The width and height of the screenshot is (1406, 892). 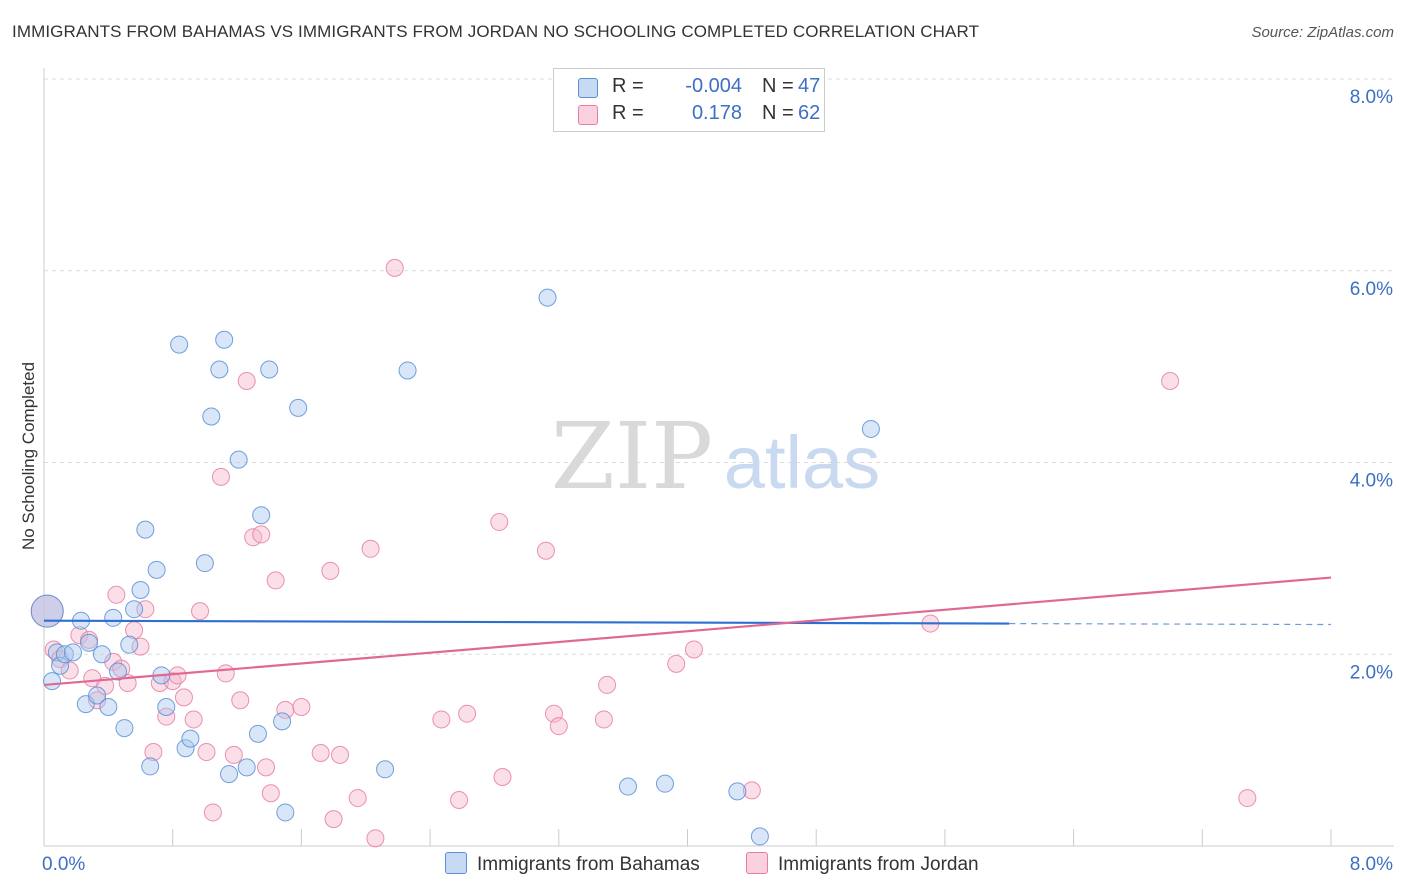 What do you see at coordinates (1322, 32) in the screenshot?
I see `source-label: Source: ZipAtlas.com` at bounding box center [1322, 32].